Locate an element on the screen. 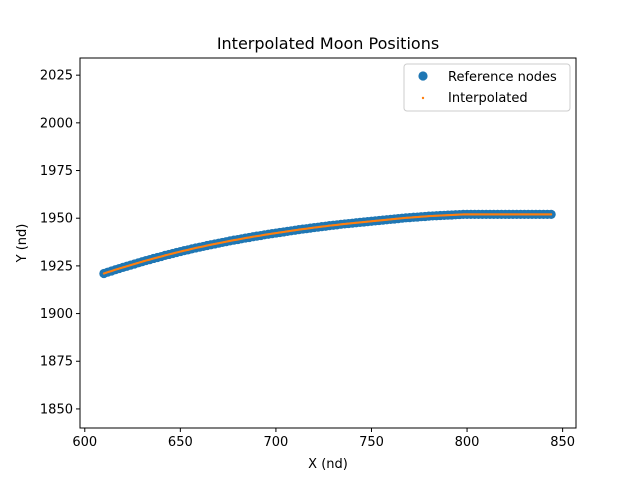  chart-title: Interpolated Moon Positions is located at coordinates (328, 43).